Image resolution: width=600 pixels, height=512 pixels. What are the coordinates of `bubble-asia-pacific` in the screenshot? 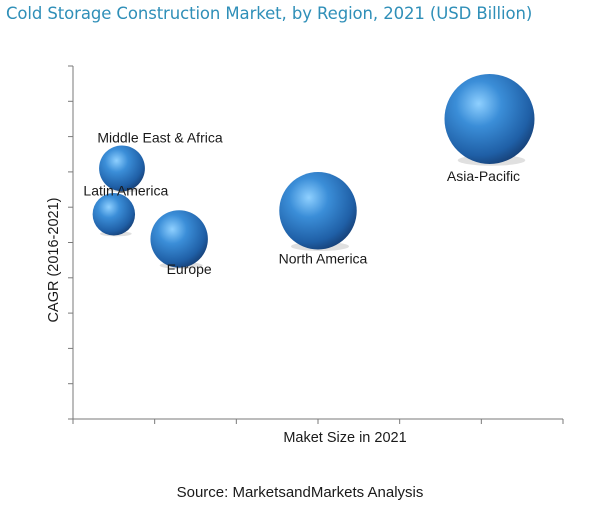 It's located at (489, 118).